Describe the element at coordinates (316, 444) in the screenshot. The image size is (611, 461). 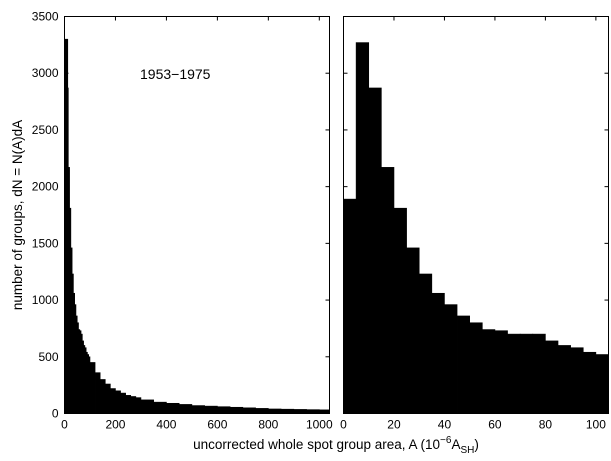
I see `x-axis-label-main: uncorrected whole spot group area, A (10` at that location.